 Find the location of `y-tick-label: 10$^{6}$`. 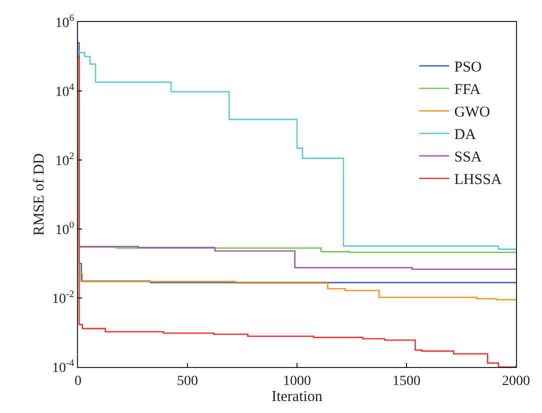

y-tick-label: 10$^{6}$ is located at coordinates (64, 22).